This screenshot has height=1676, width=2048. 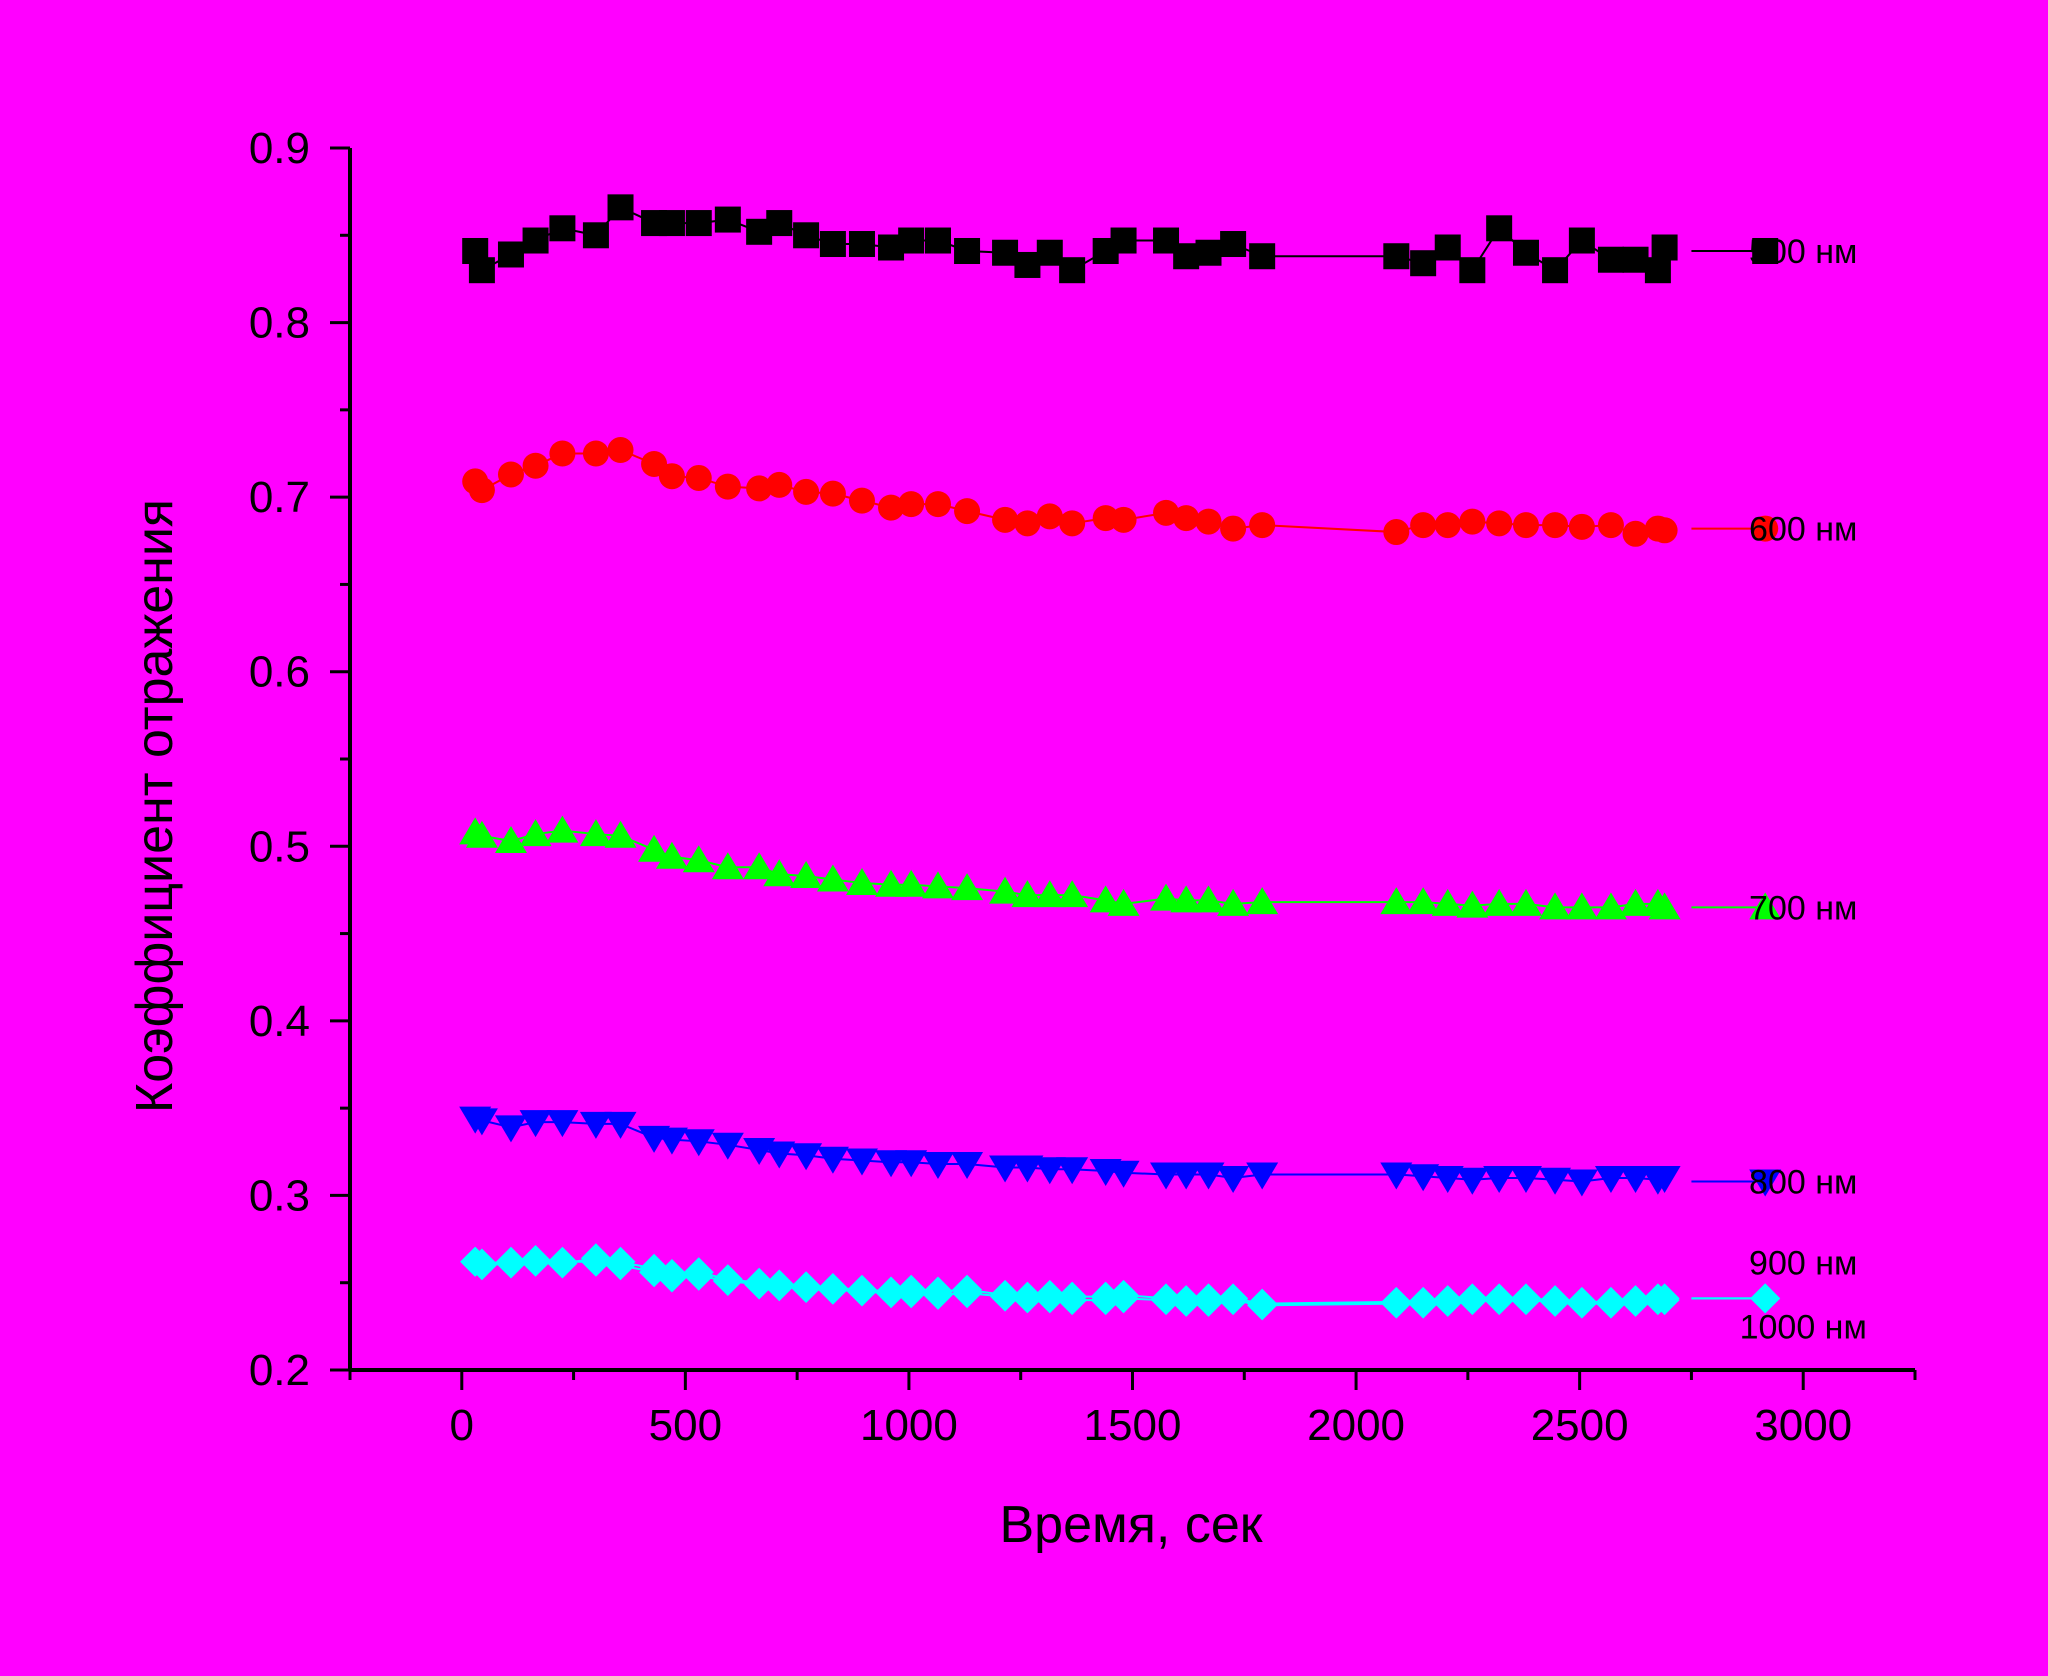 What do you see at coordinates (1131, 1525) in the screenshot?
I see `x-axis-title: Время, сек` at bounding box center [1131, 1525].